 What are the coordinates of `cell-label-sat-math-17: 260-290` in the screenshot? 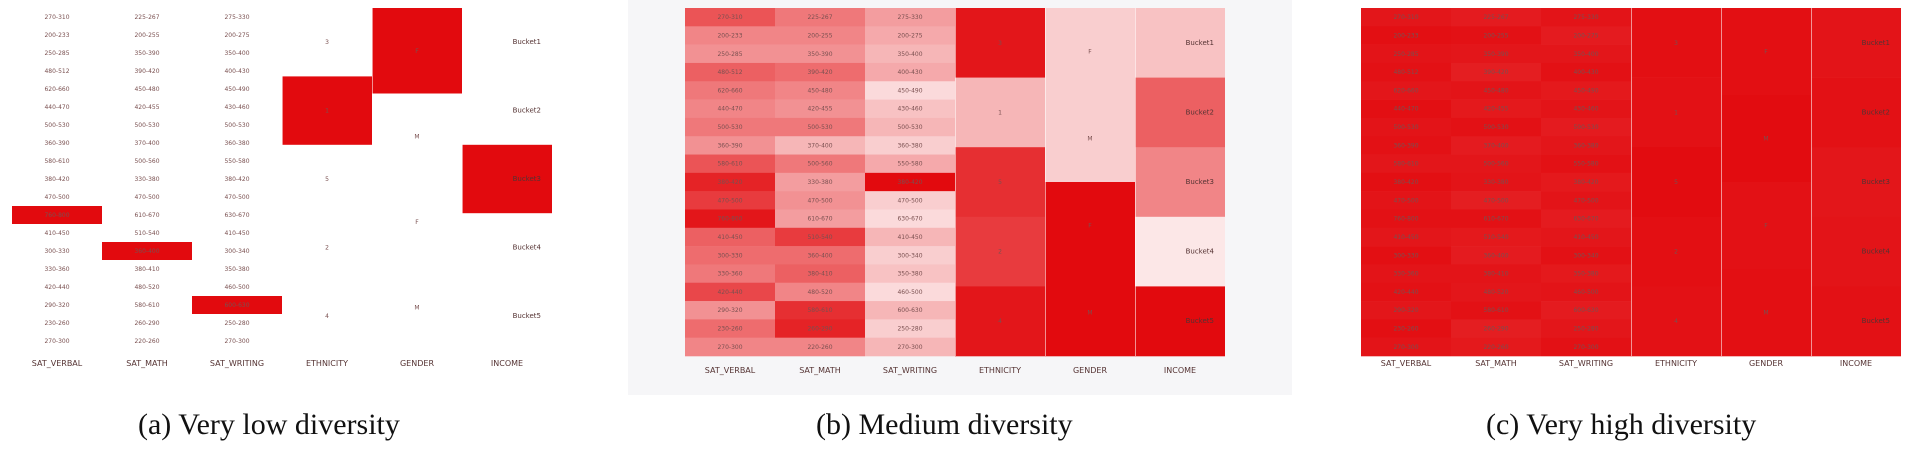 It's located at (146, 323).